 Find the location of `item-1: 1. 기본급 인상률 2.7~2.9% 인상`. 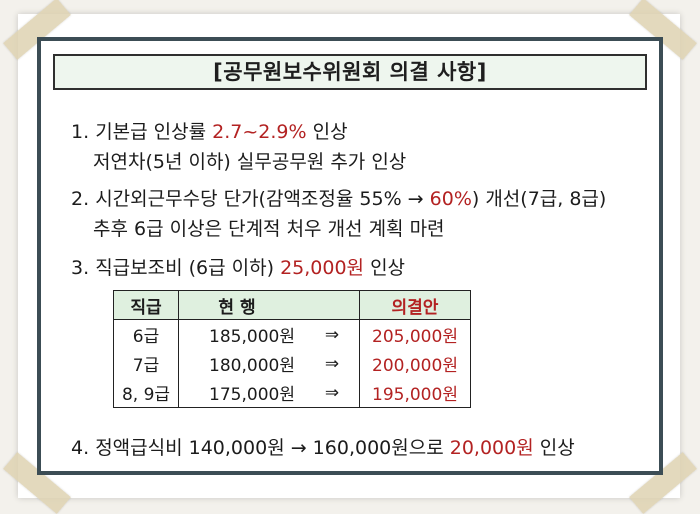

item-1: 1. 기본급 인상률 2.7~2.9% 인상 is located at coordinates (209, 130).